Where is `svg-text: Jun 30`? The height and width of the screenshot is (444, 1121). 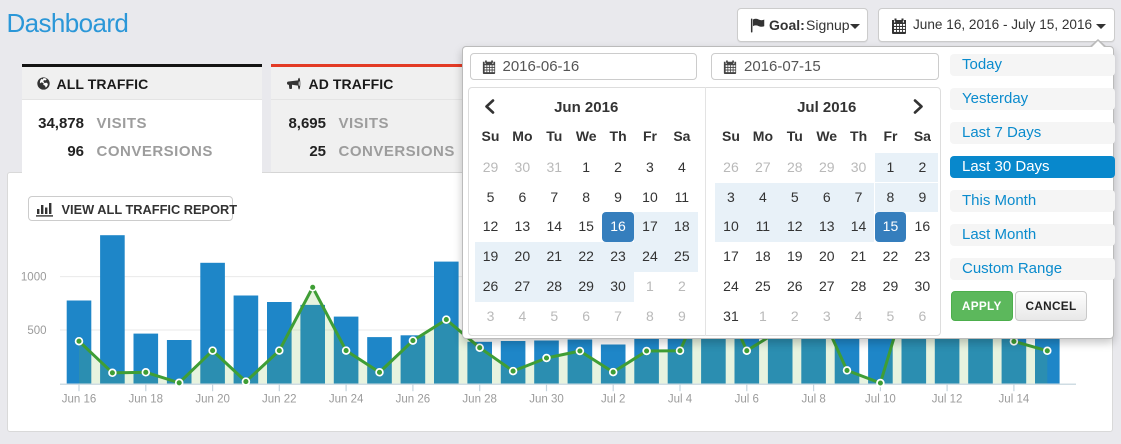 svg-text: Jun 30 is located at coordinates (546, 400).